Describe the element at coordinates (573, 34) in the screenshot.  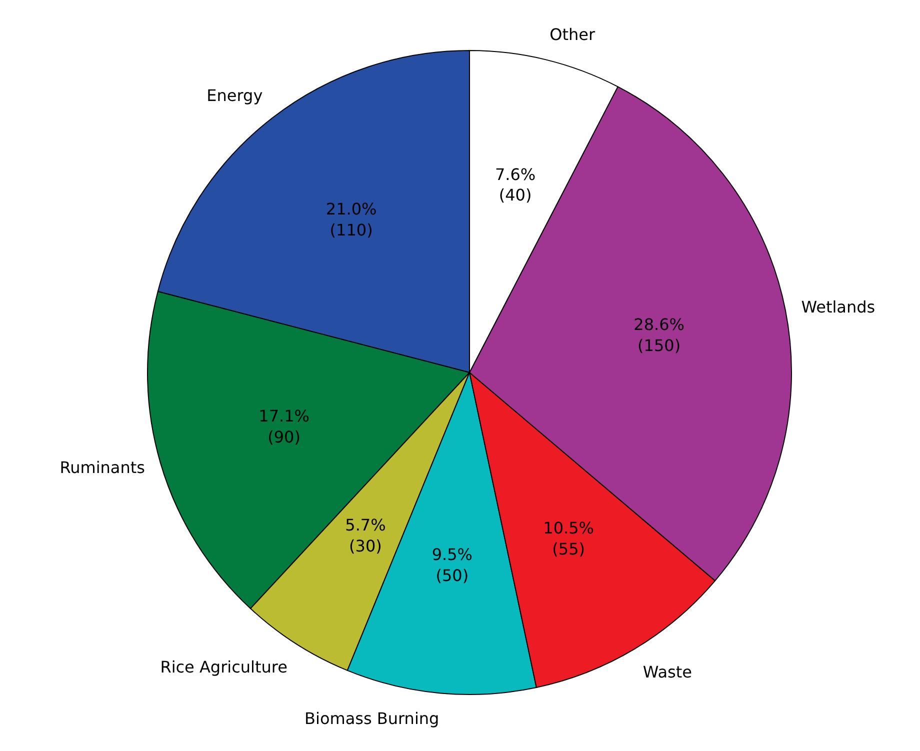
I see `slice-label: Other` at that location.